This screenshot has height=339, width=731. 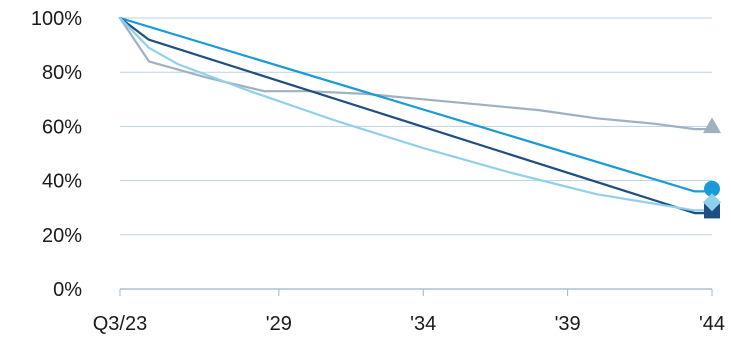 I want to click on x-tick-label: '39, so click(x=568, y=323).